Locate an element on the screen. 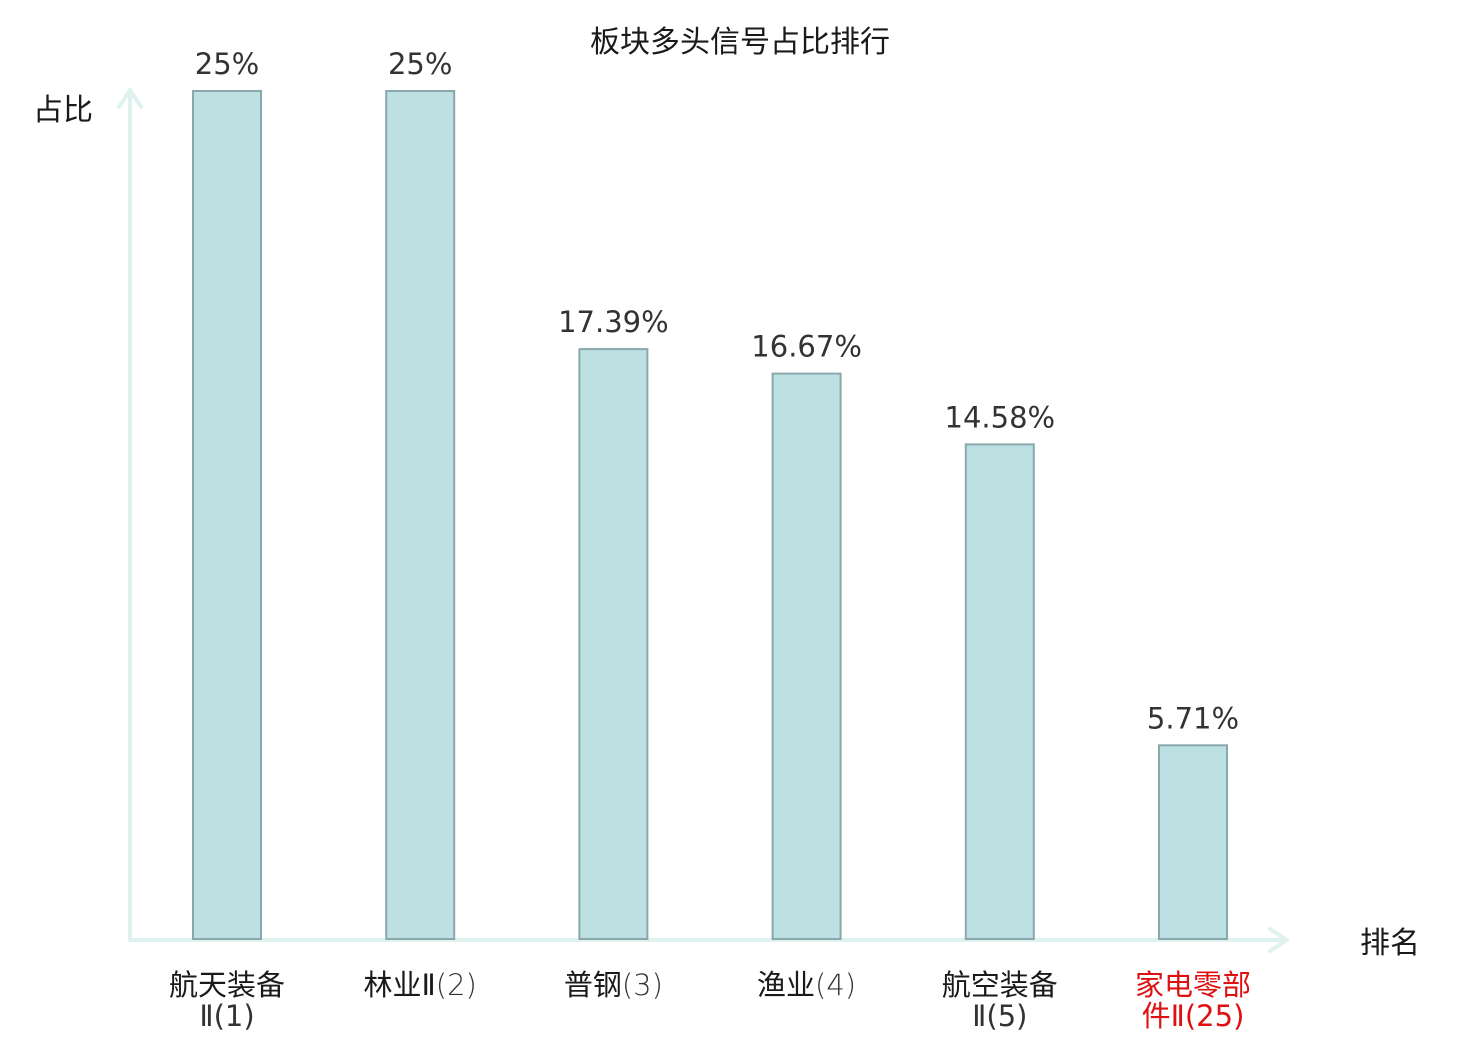 This screenshot has height=1044, width=1480. chart-title: 板块多头信号占比排行 is located at coordinates (740, 42).